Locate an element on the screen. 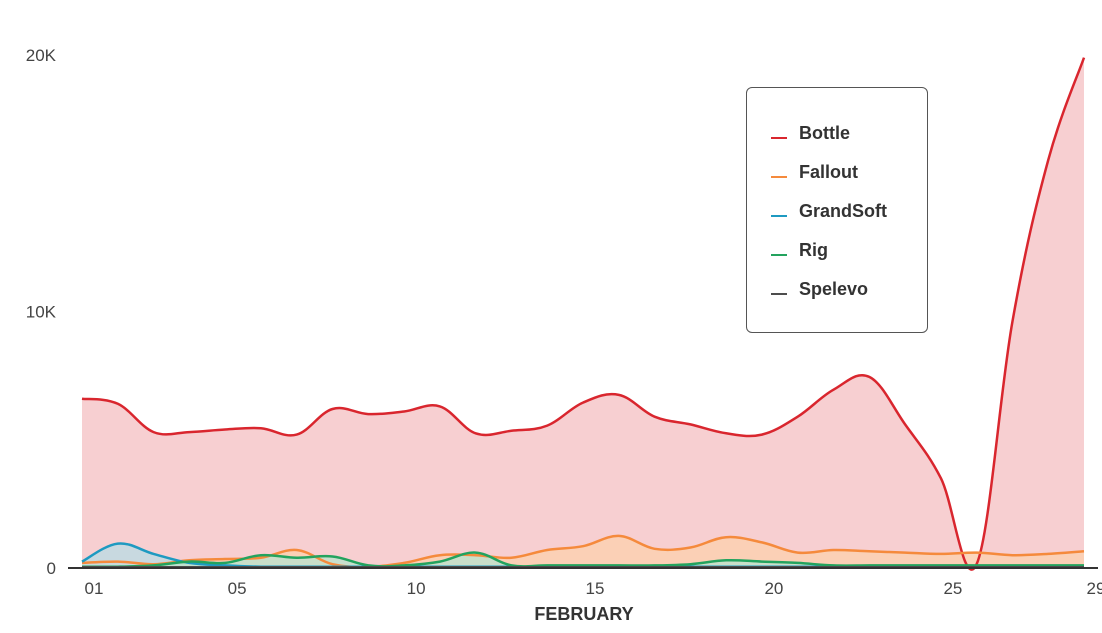 This screenshot has height=633, width=1102. legend: Bottle Fallout GrandSoft Rig Spelevo is located at coordinates (837, 210).